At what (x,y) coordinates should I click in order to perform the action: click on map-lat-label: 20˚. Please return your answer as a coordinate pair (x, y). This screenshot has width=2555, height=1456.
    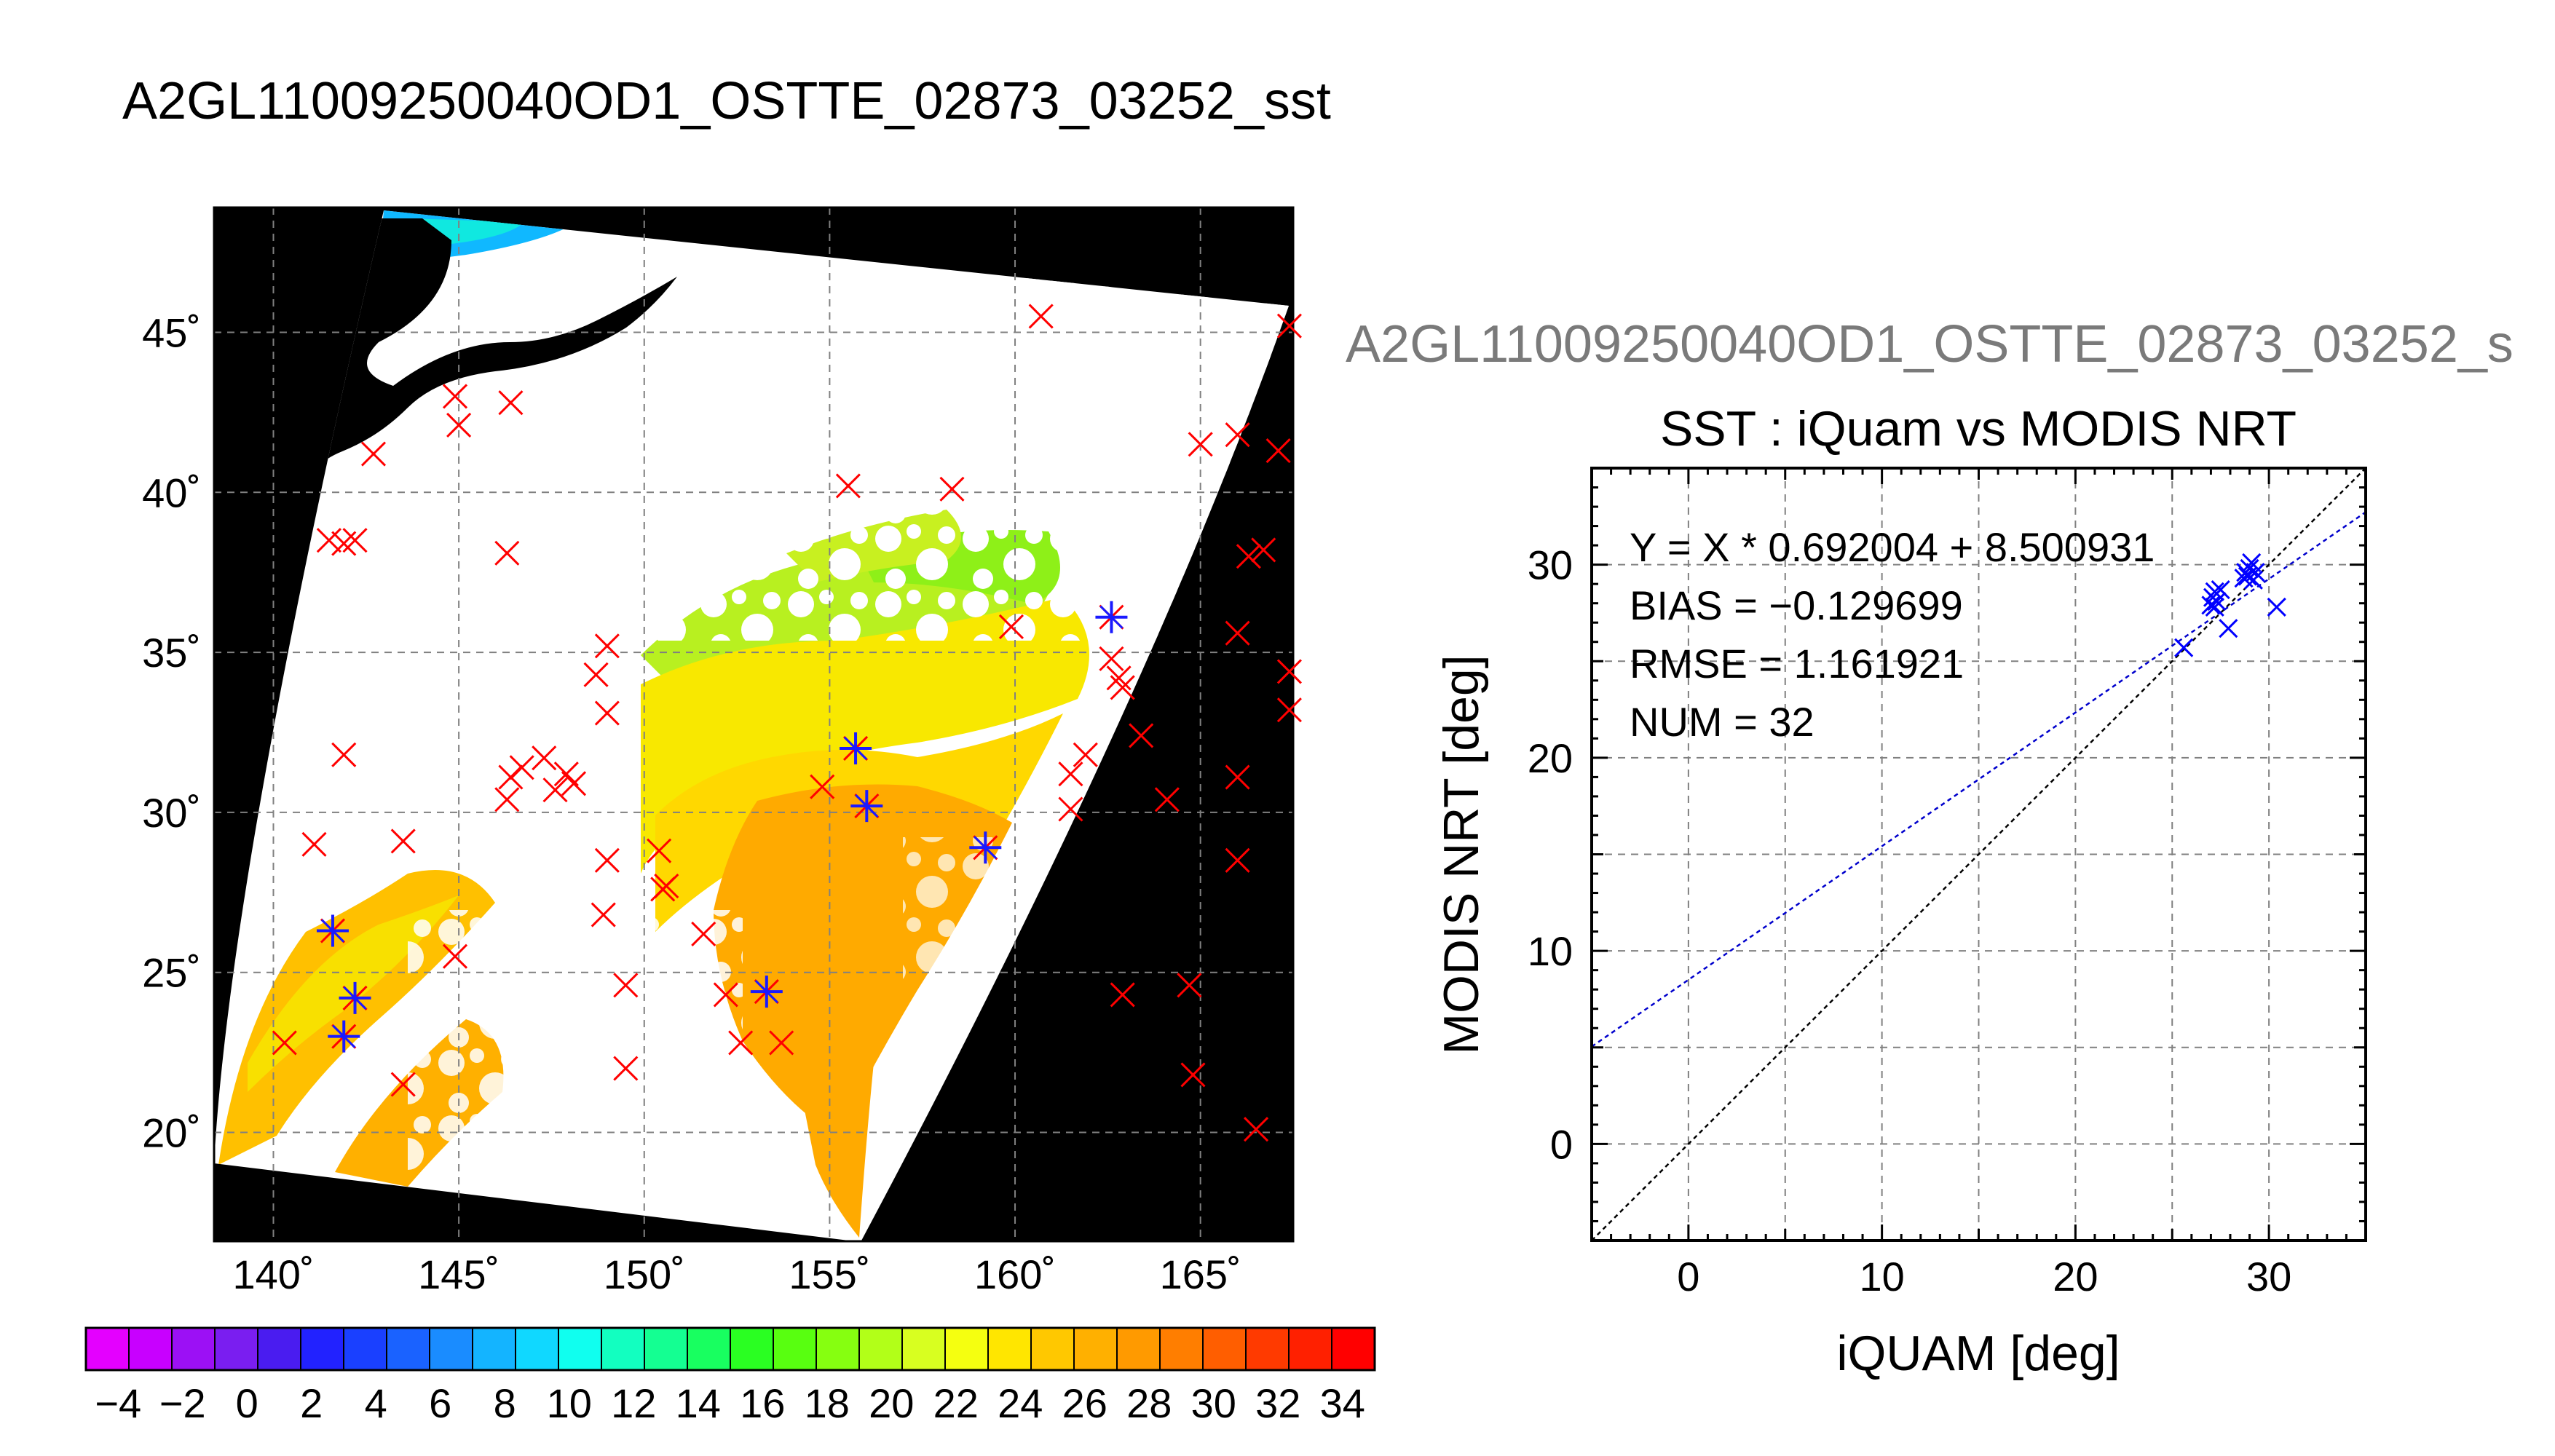
    Looking at the image, I should click on (171, 1133).